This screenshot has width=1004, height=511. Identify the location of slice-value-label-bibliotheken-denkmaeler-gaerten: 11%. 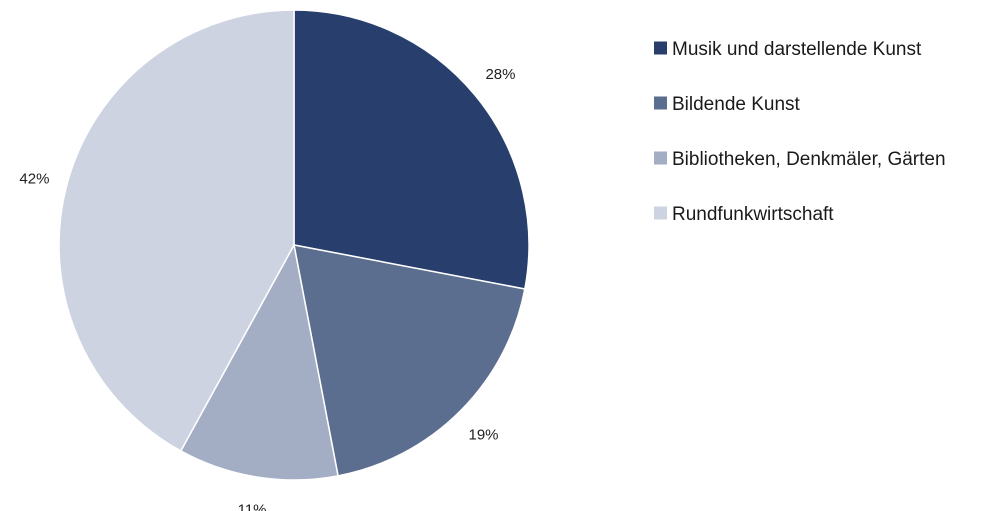
(252, 506).